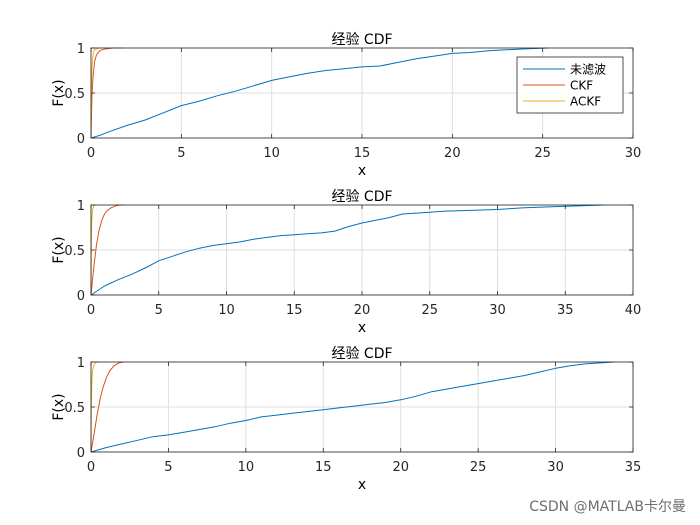 This screenshot has width=700, height=525. I want to click on legend-label-2: CKF, so click(581, 86).